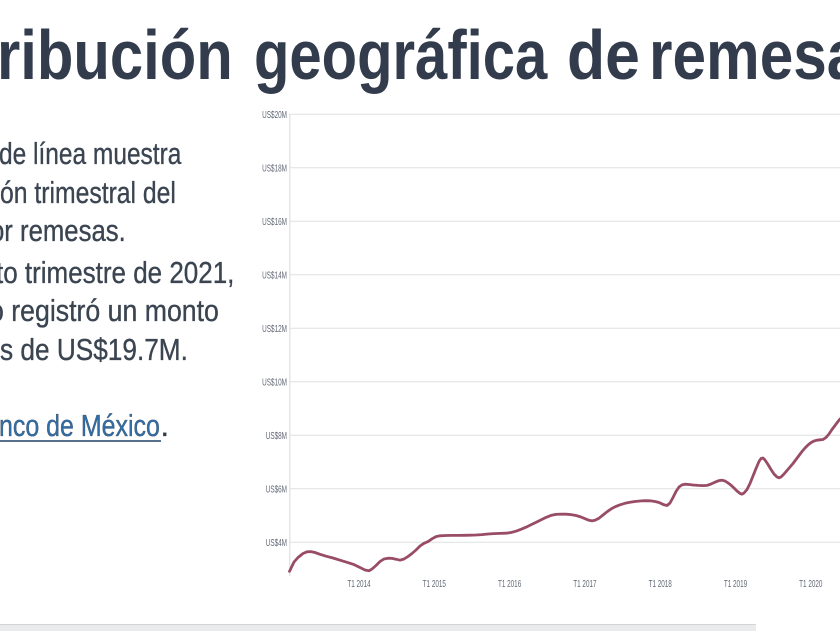 Image resolution: width=840 pixels, height=631 pixels. Describe the element at coordinates (274, 114) in the screenshot. I see `svg-text: US$20M` at that location.